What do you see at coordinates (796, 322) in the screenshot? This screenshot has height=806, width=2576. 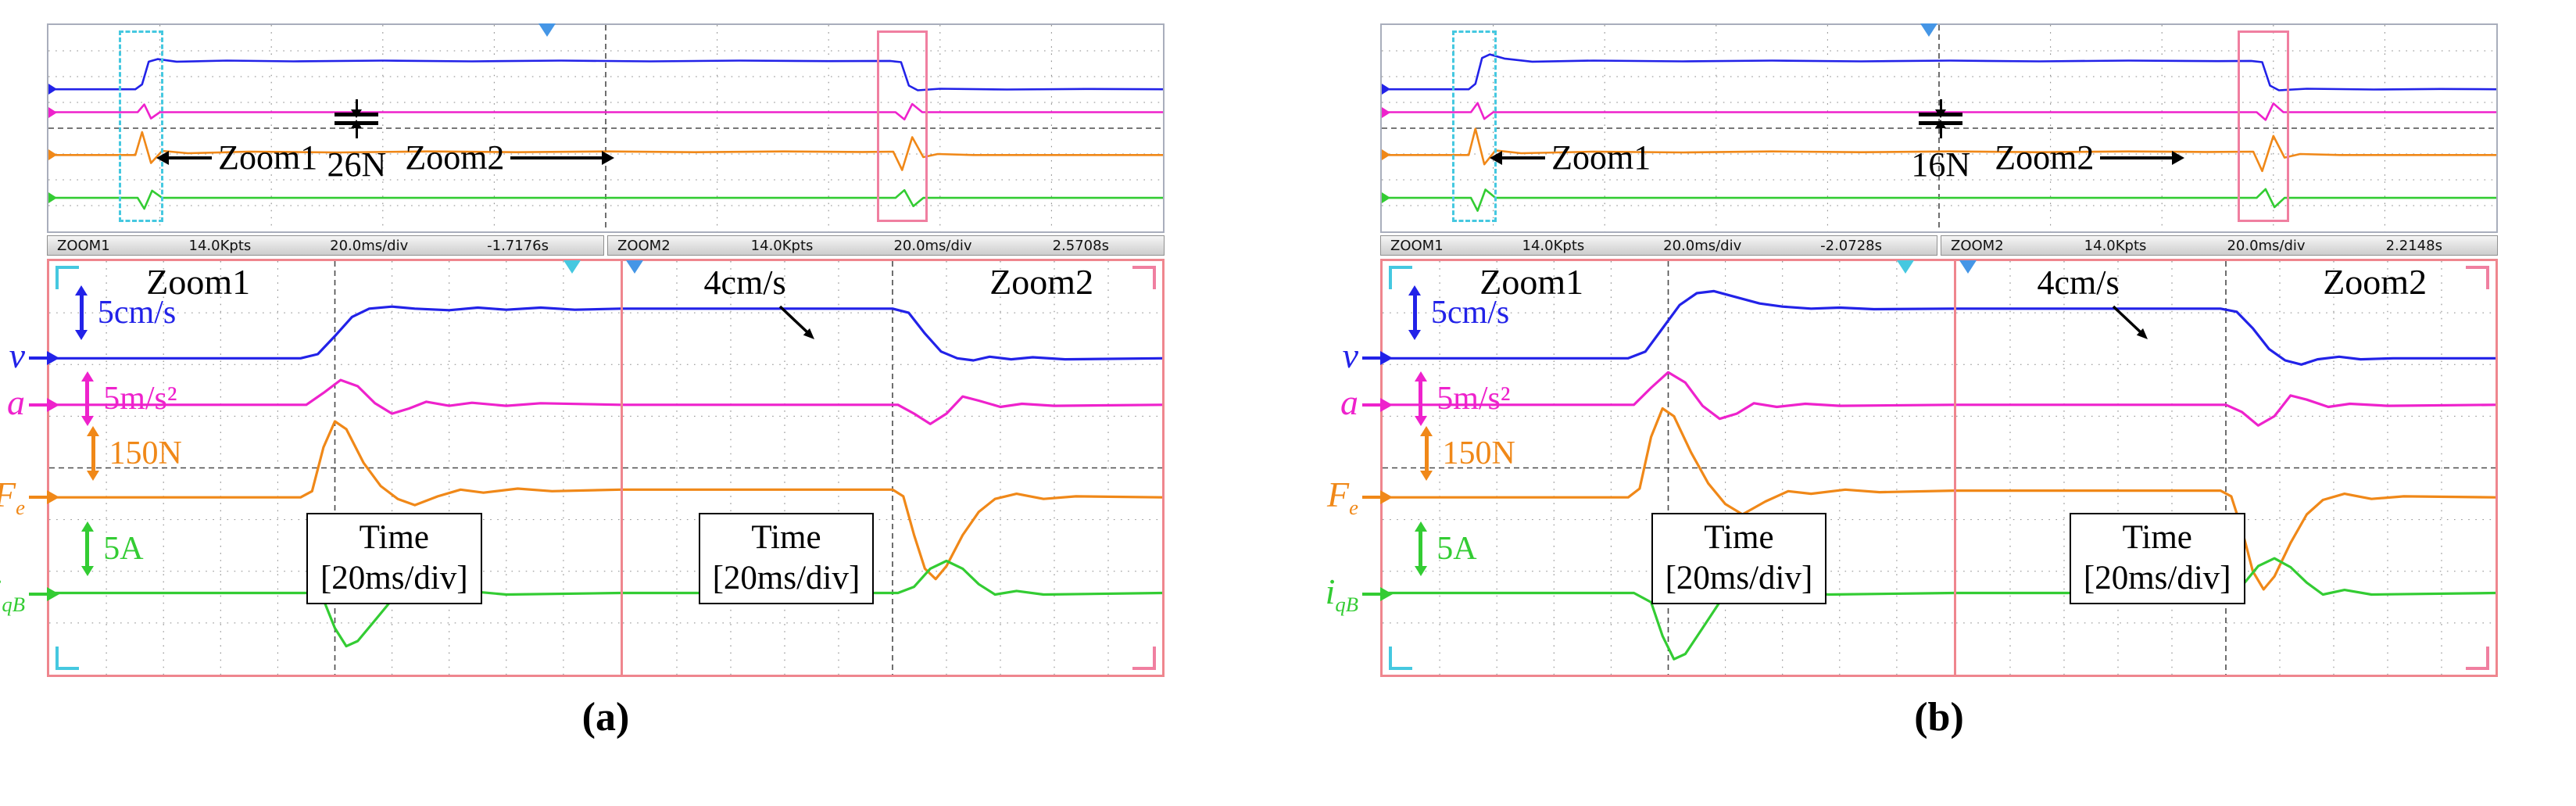 I see `diagonal-arrow-icon` at bounding box center [796, 322].